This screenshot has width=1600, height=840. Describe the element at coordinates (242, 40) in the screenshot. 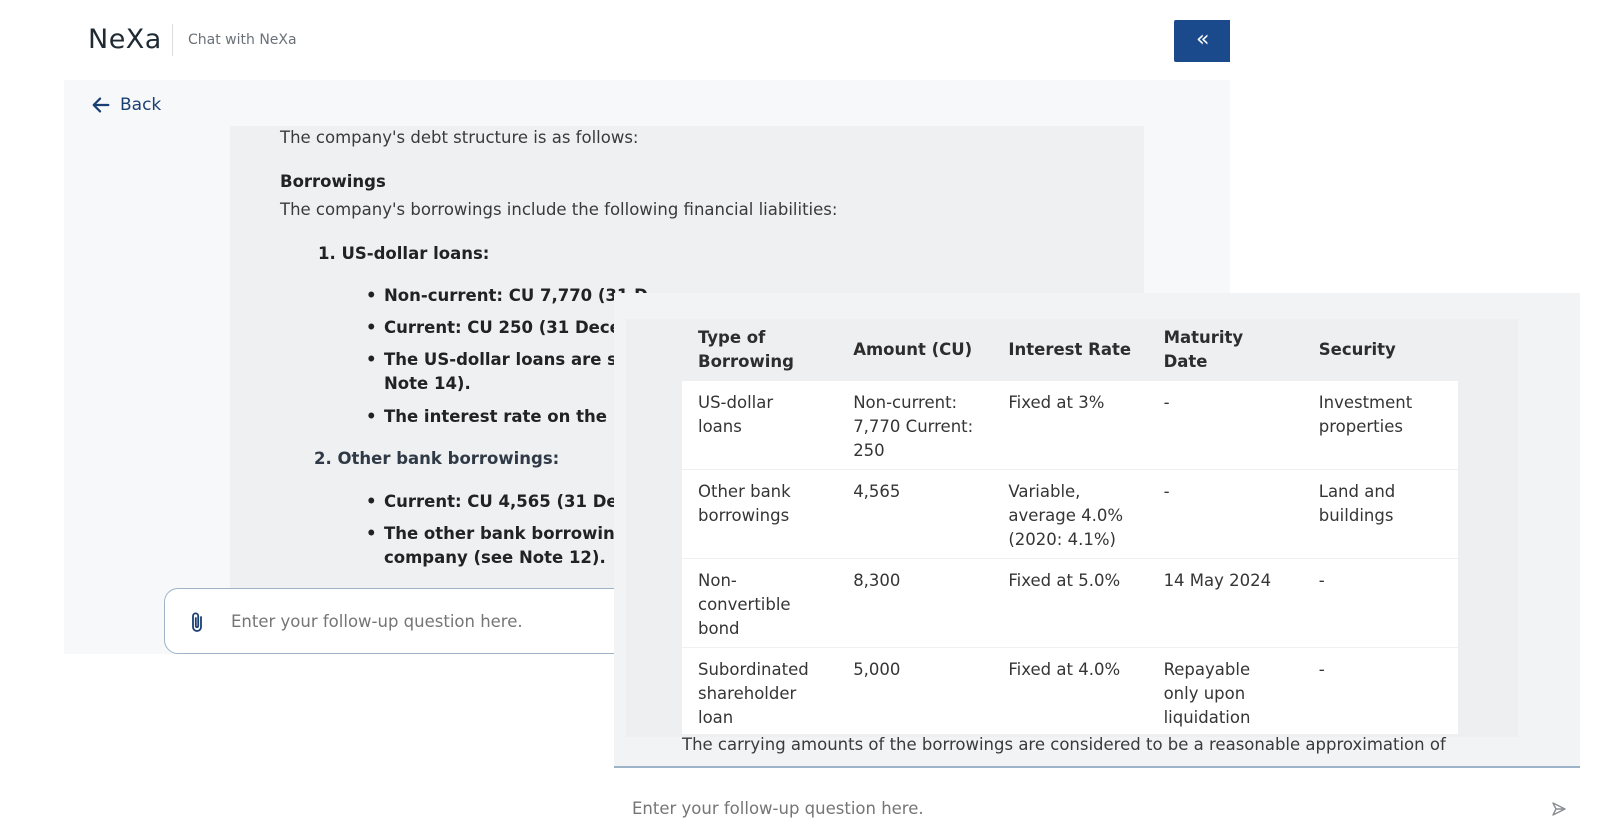

I see `header-subtitle: Chat with NeXa` at that location.